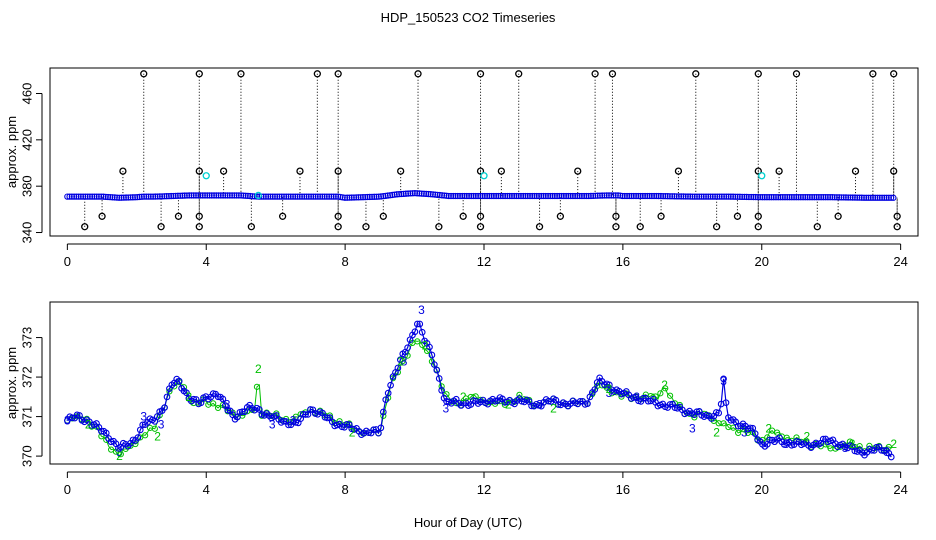  I want to click on top-x-tick-label: 20, so click(762, 261).